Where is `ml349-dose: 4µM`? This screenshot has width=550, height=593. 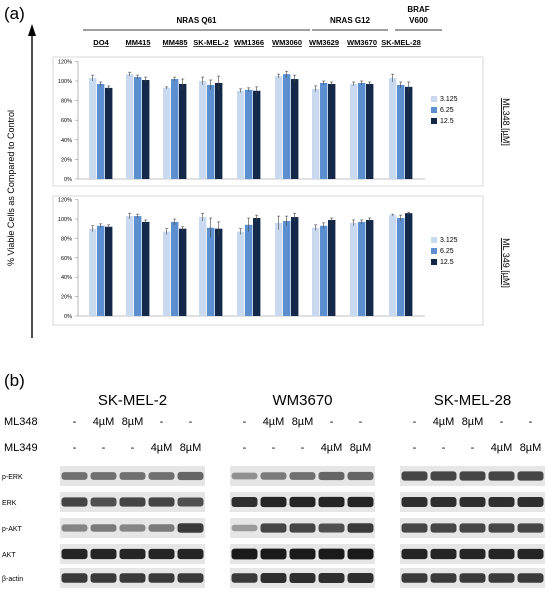 ml349-dose: 4µM is located at coordinates (332, 448).